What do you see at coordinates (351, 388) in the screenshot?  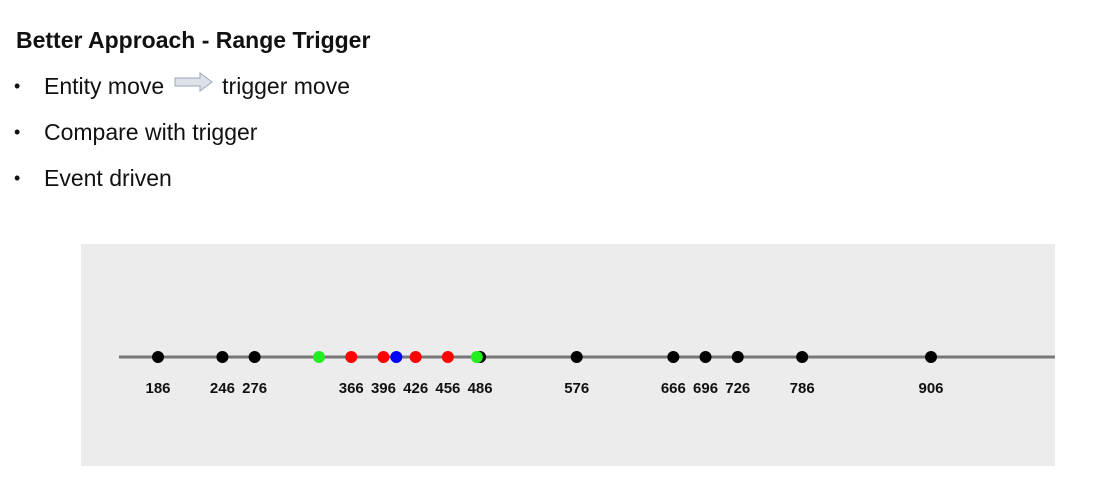 I see `tick-label-366: 366` at bounding box center [351, 388].